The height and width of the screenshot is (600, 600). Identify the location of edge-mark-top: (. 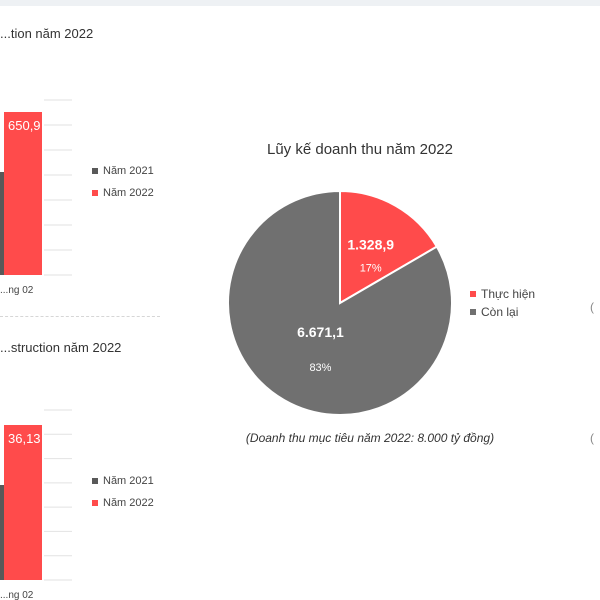
(592, 307).